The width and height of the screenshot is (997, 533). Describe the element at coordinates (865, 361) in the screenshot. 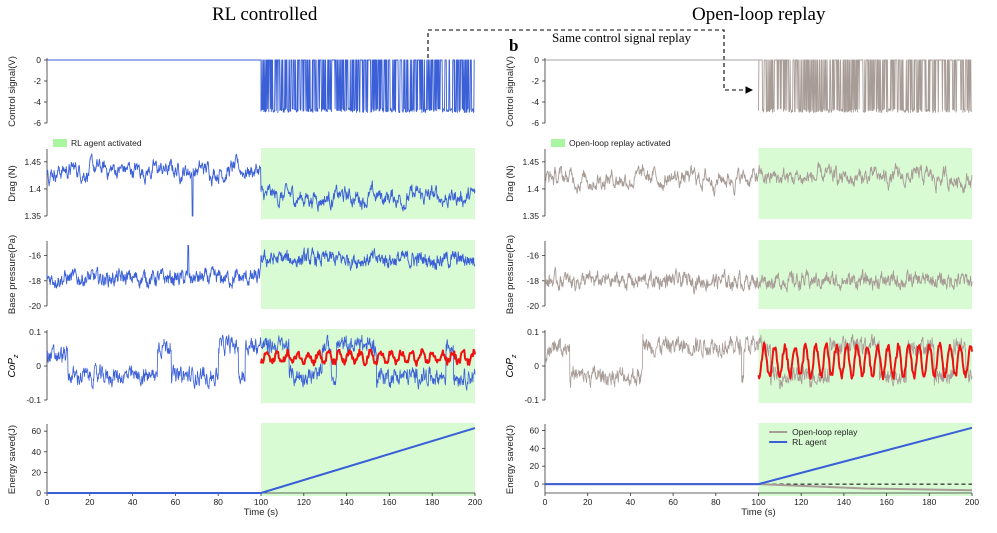

I see `right-panel-4-cop-mean-line` at that location.